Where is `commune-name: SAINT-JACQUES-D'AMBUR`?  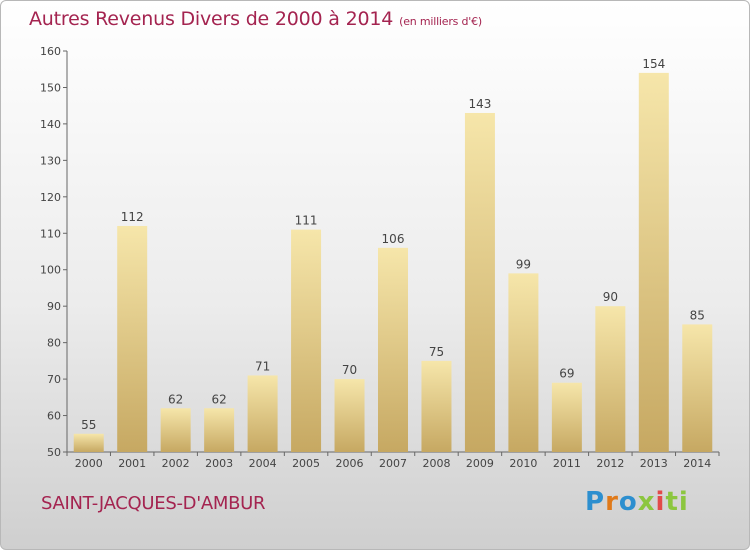
commune-name: SAINT-JACQUES-D'AMBUR is located at coordinates (153, 503).